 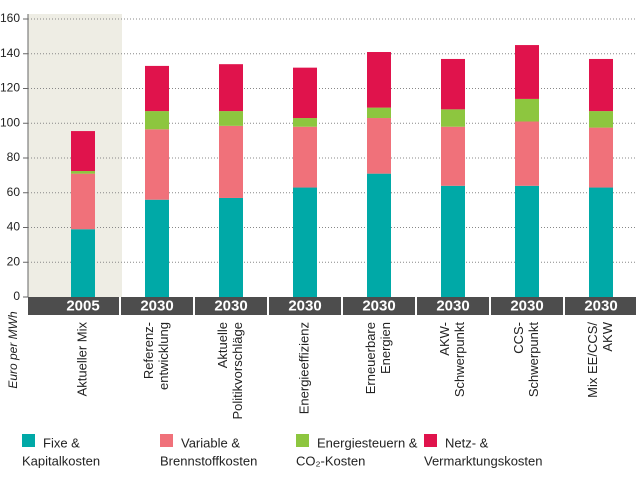 What do you see at coordinates (10, 122) in the screenshot?
I see `y-tick-label: 100` at bounding box center [10, 122].